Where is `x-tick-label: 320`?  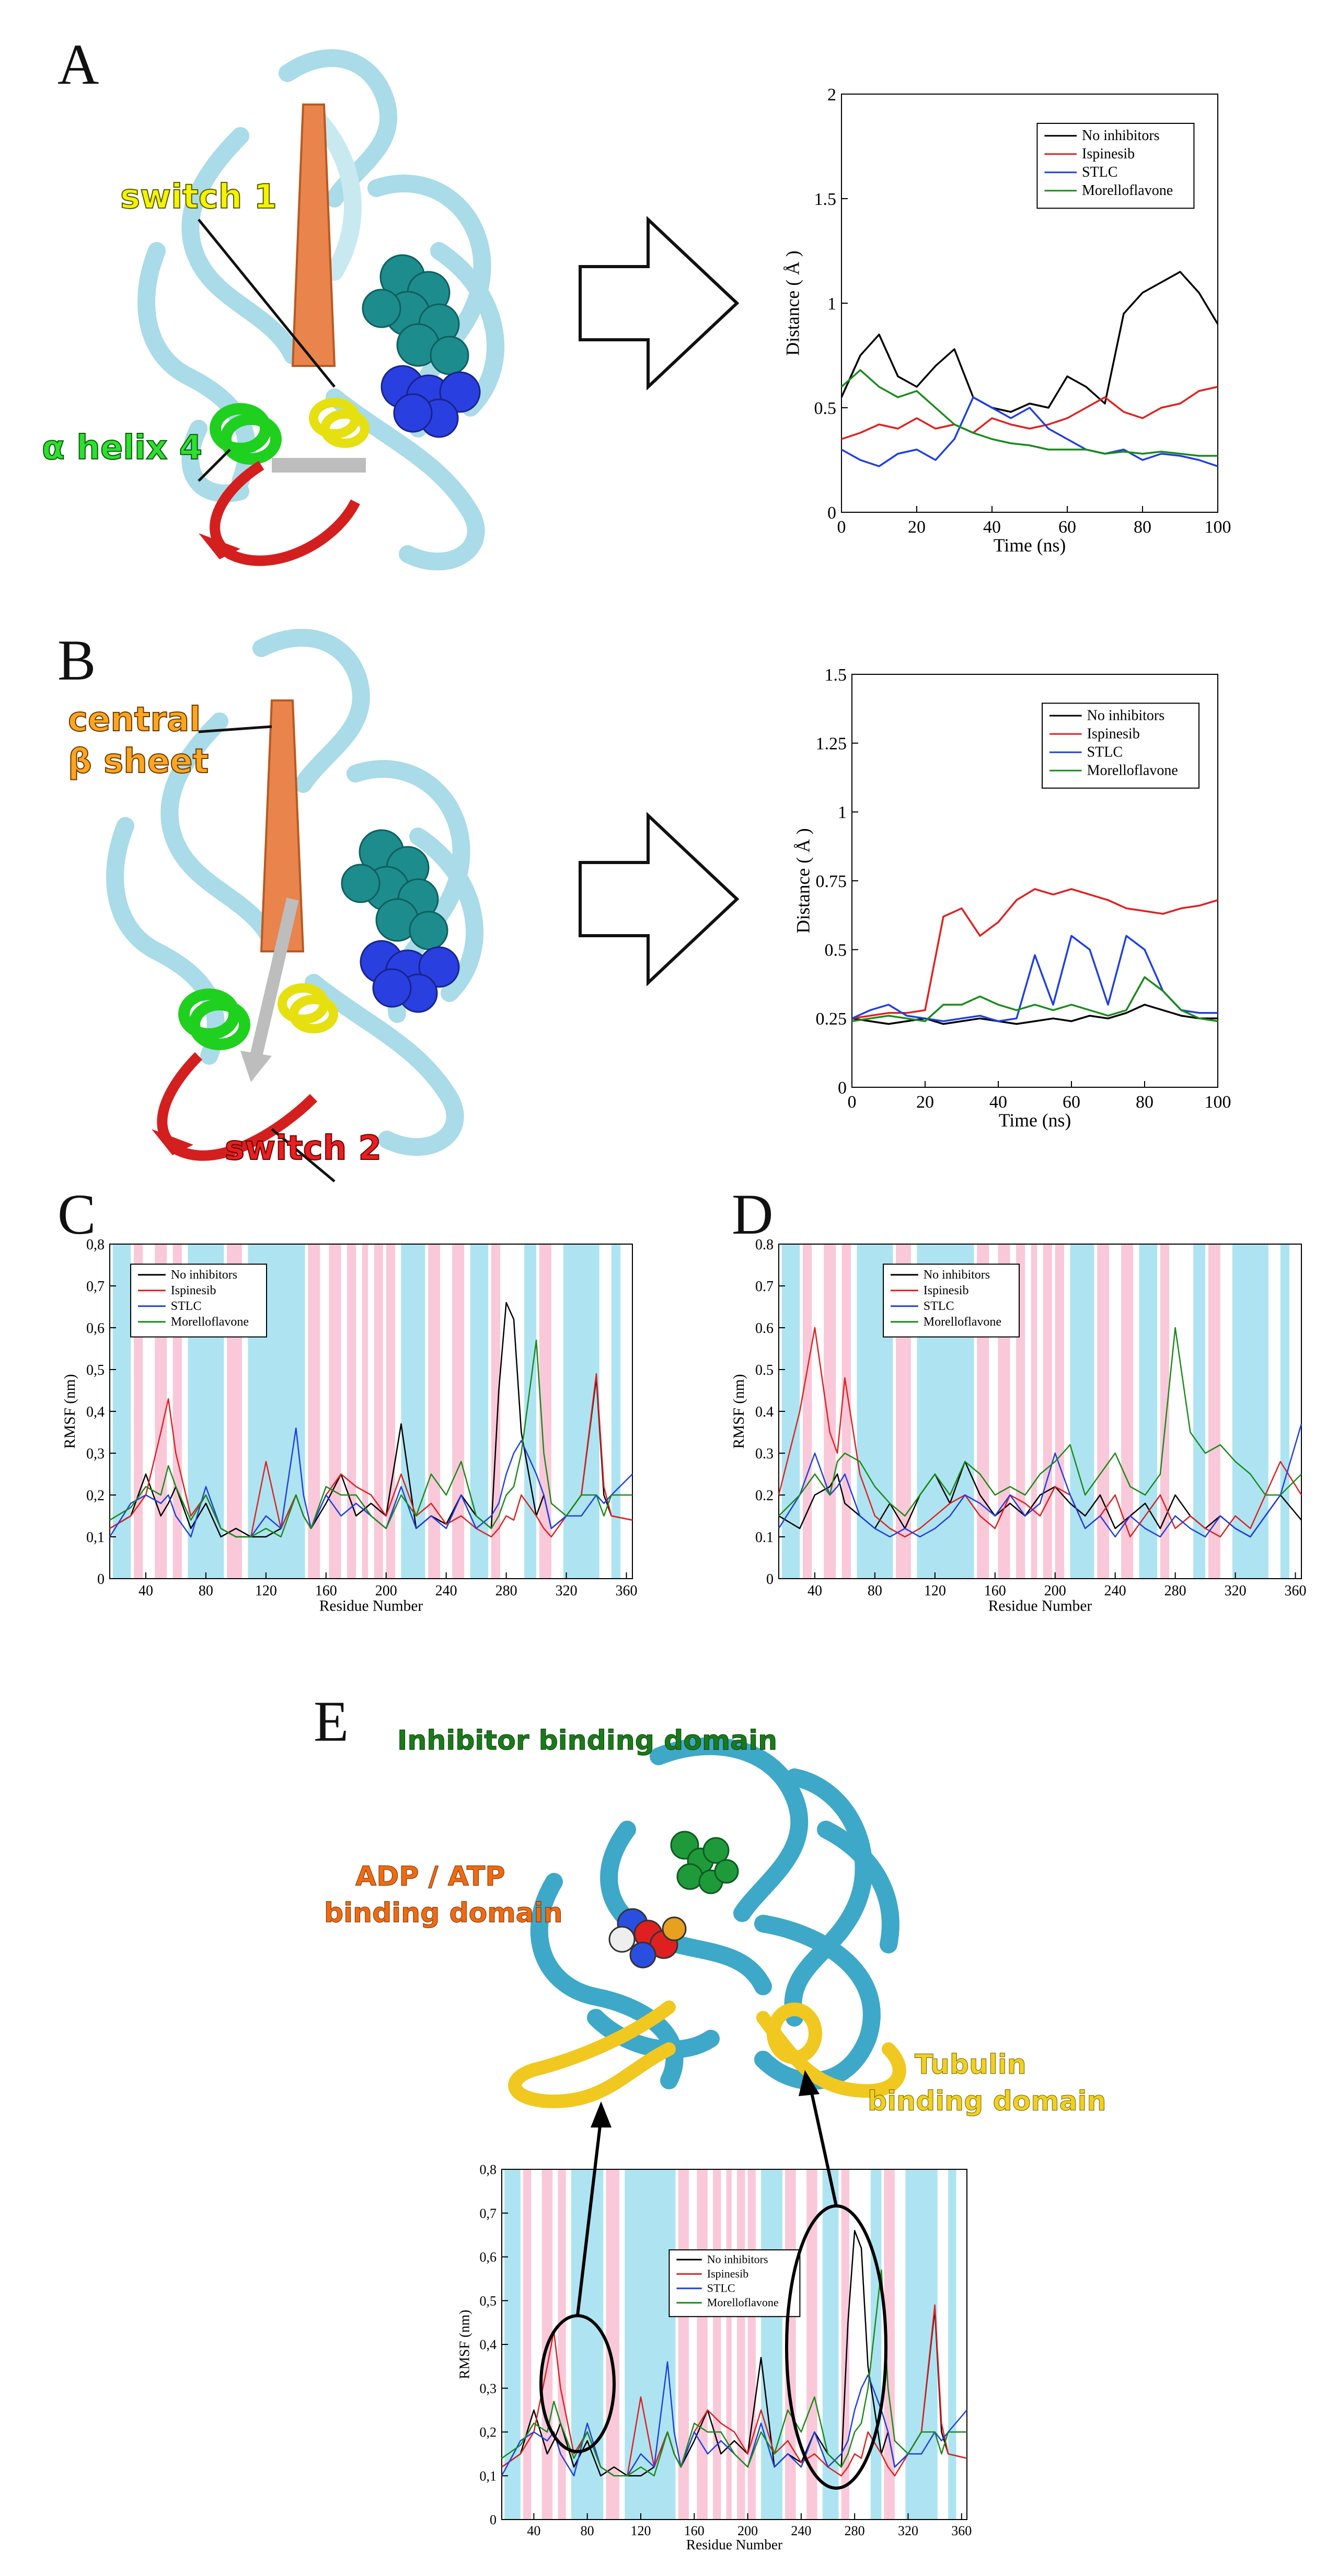
x-tick-label: 320 is located at coordinates (908, 2530).